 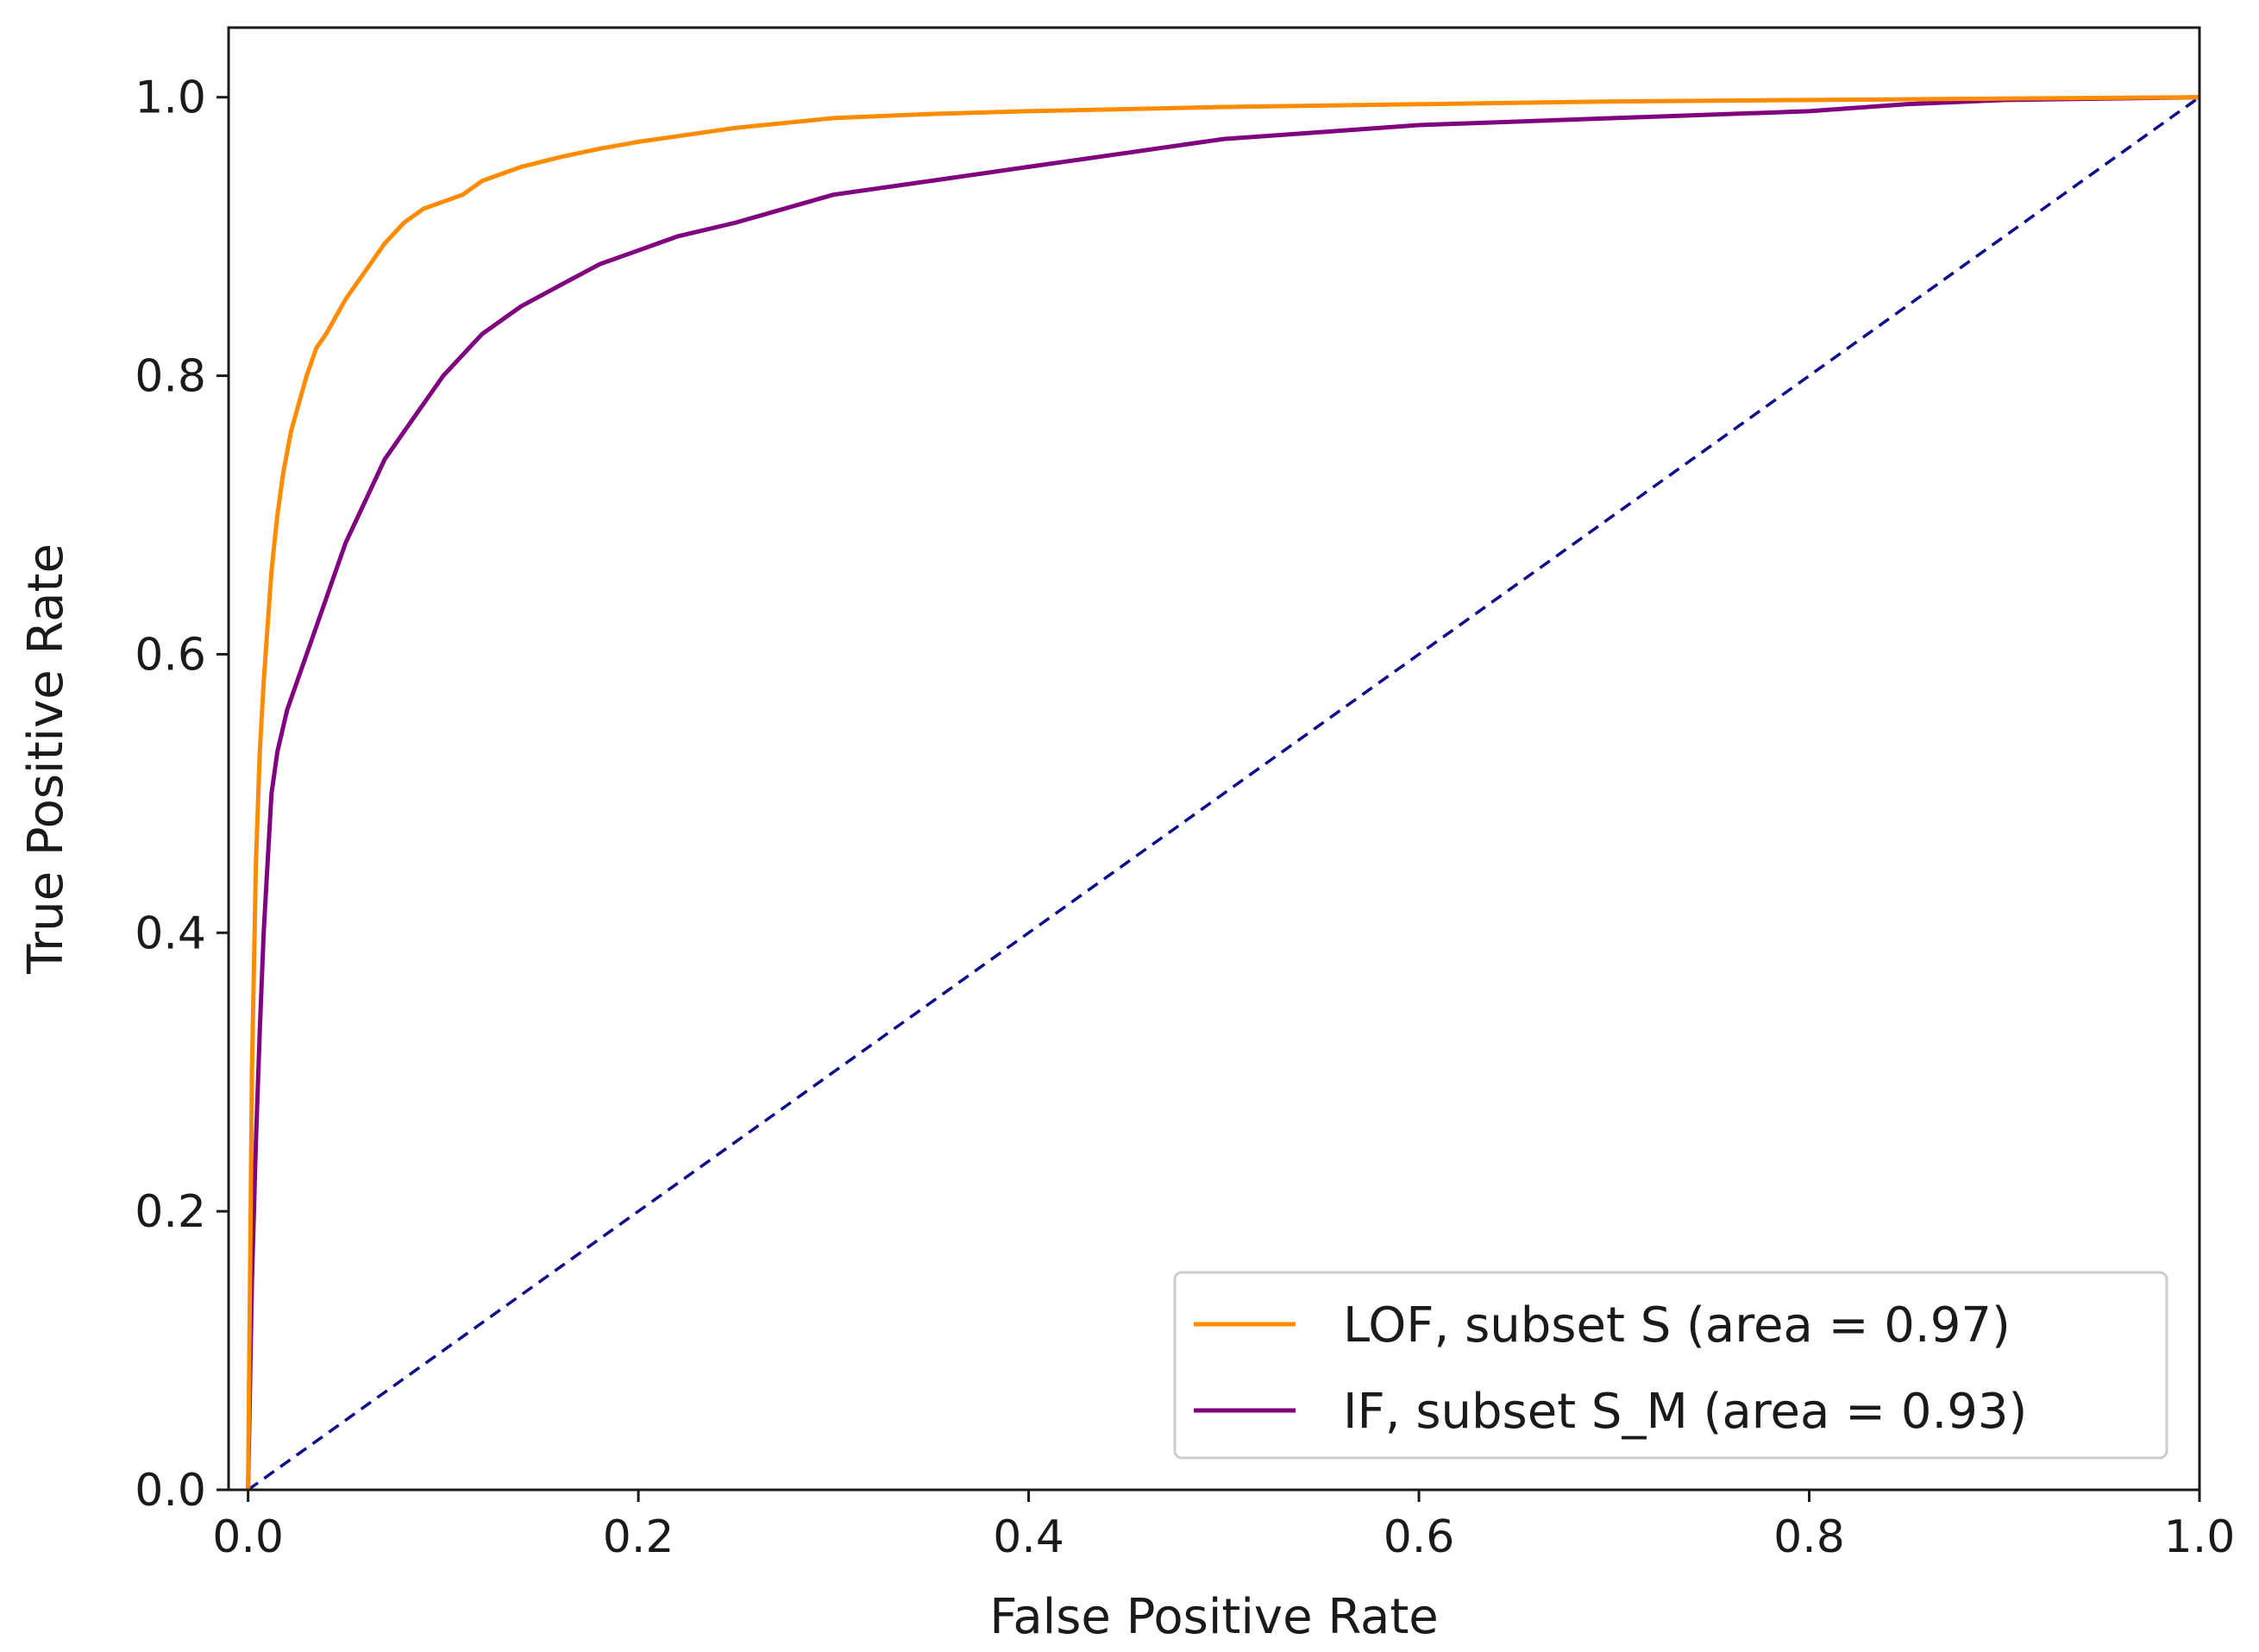 What do you see at coordinates (1028, 1537) in the screenshot?
I see `x-tick-label: 0.4` at bounding box center [1028, 1537].